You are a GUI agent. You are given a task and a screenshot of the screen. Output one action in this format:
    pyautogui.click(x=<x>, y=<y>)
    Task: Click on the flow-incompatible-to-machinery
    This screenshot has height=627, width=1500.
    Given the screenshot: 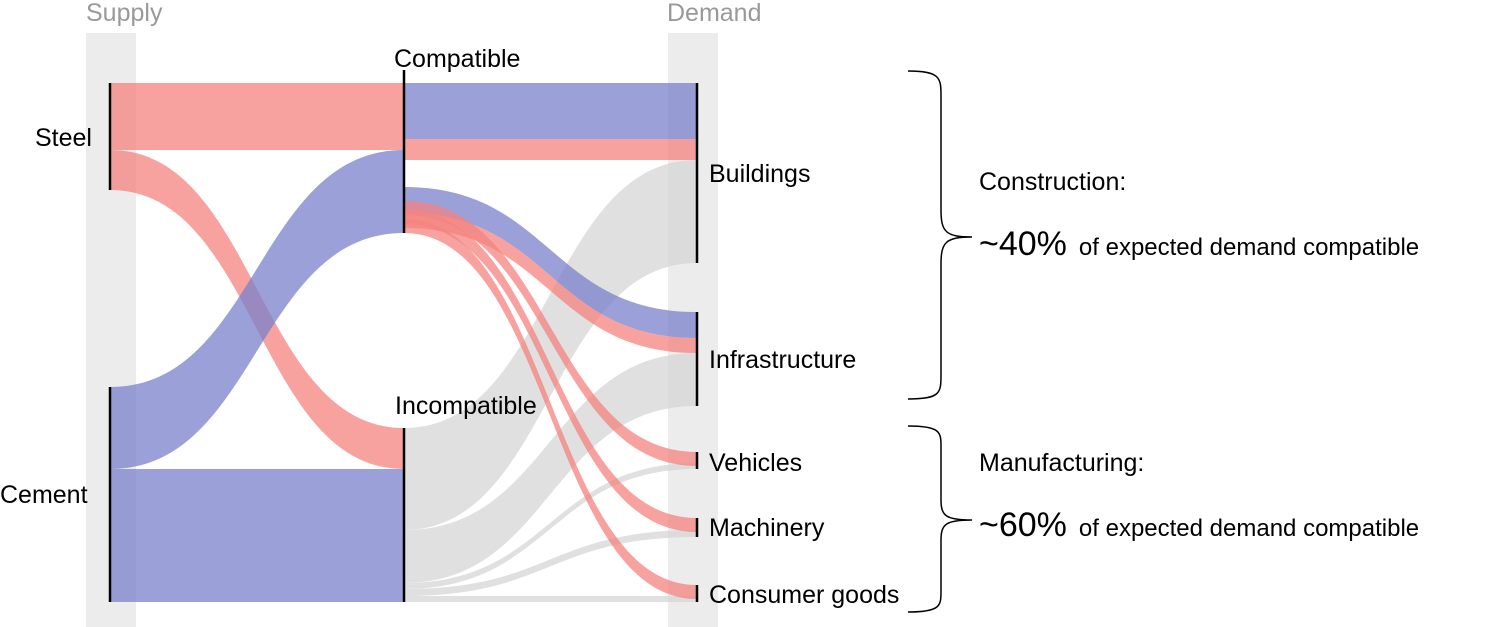 What is the action you would take?
    pyautogui.click(x=550, y=563)
    